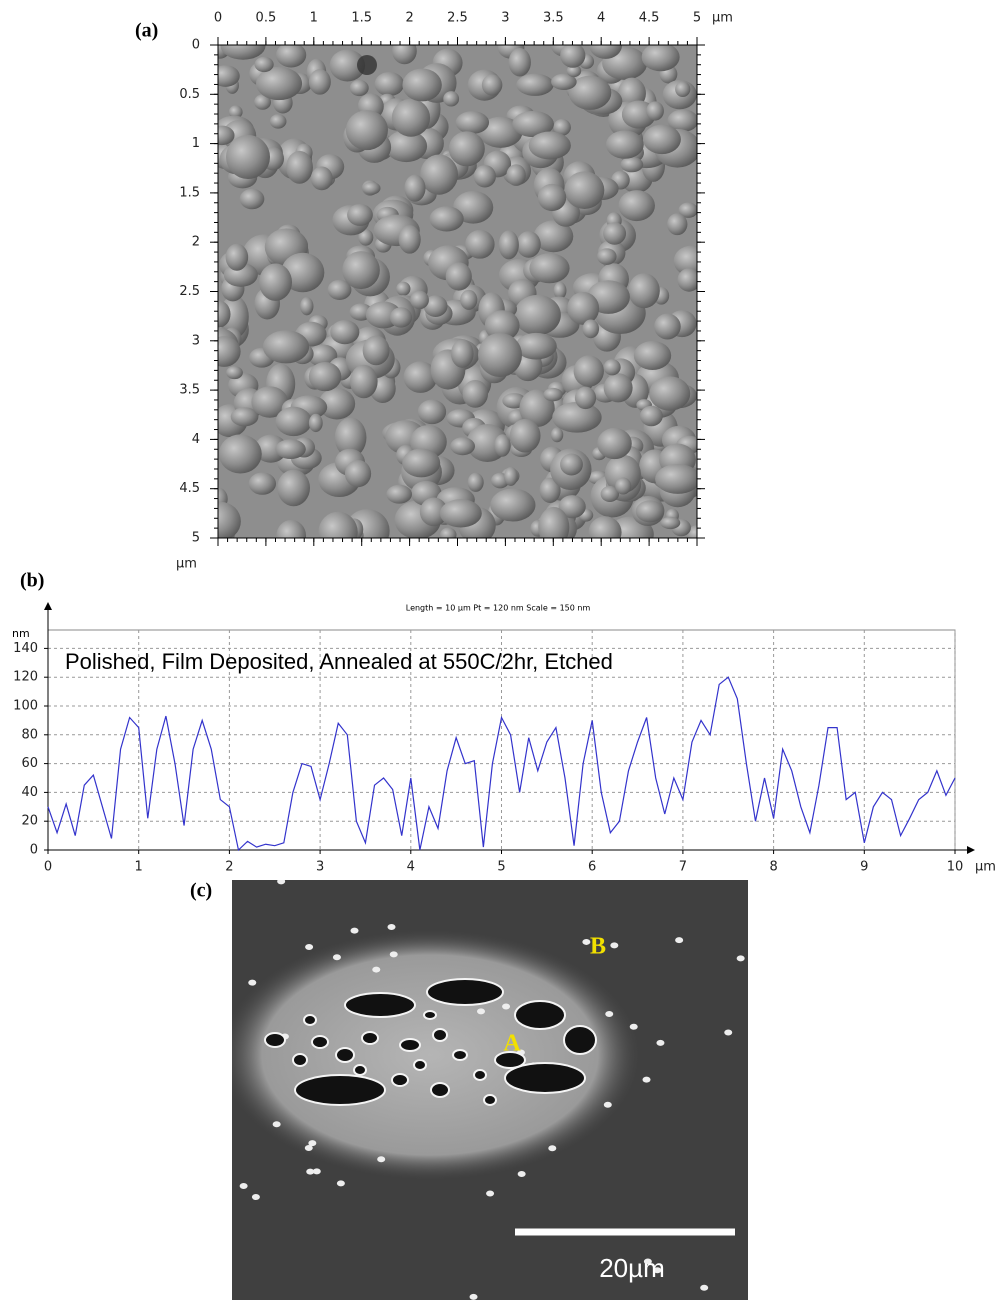 This screenshot has width=1000, height=1300. Describe the element at coordinates (592, 867) in the screenshot. I see `x-tick-label: 6` at that location.